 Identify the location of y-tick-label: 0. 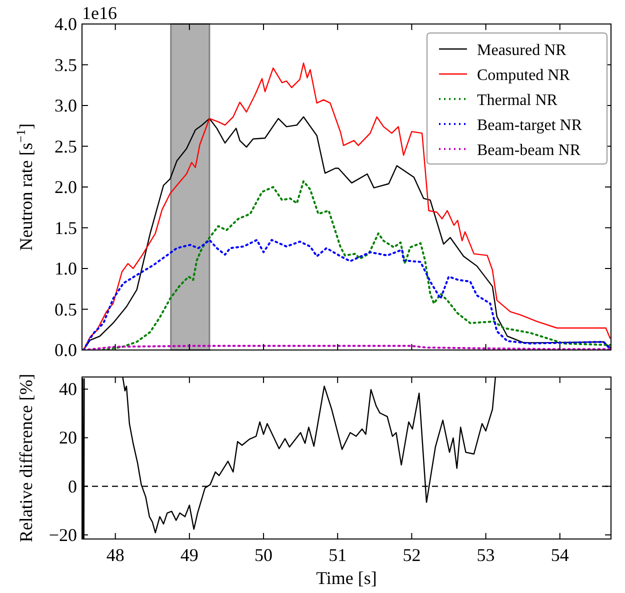
(72, 486).